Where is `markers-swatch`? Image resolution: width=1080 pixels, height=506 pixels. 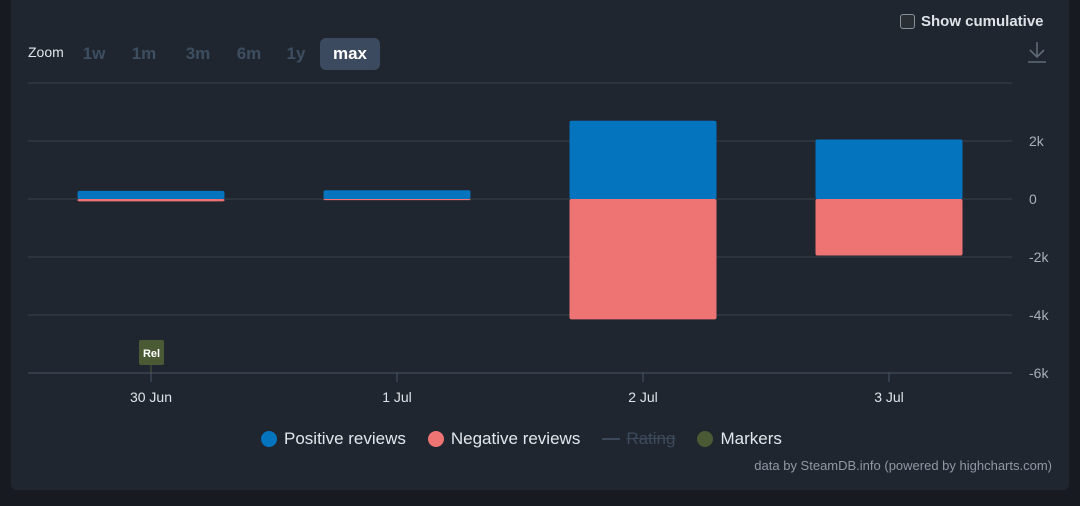 markers-swatch is located at coordinates (705, 439).